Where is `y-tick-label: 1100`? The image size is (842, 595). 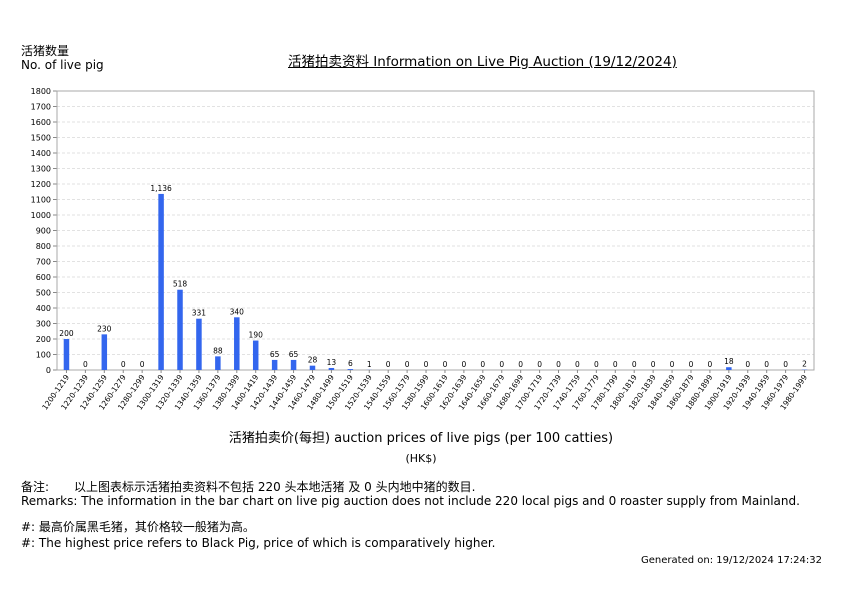 y-tick-label: 1100 is located at coordinates (41, 200).